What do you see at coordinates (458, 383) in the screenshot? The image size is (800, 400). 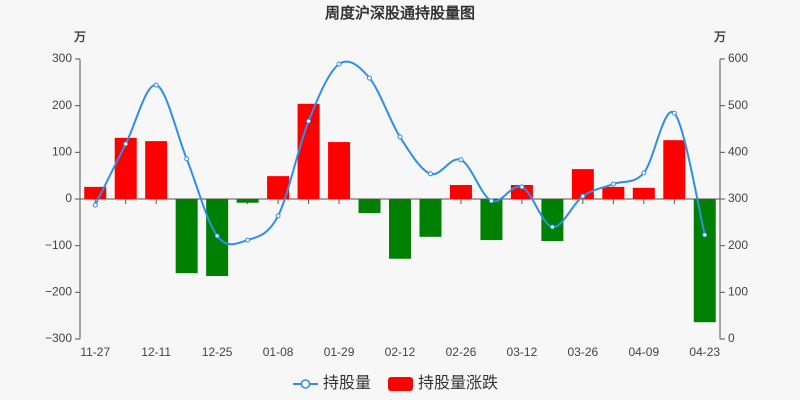 I see `legend-label: 持股量涨跌` at bounding box center [458, 383].